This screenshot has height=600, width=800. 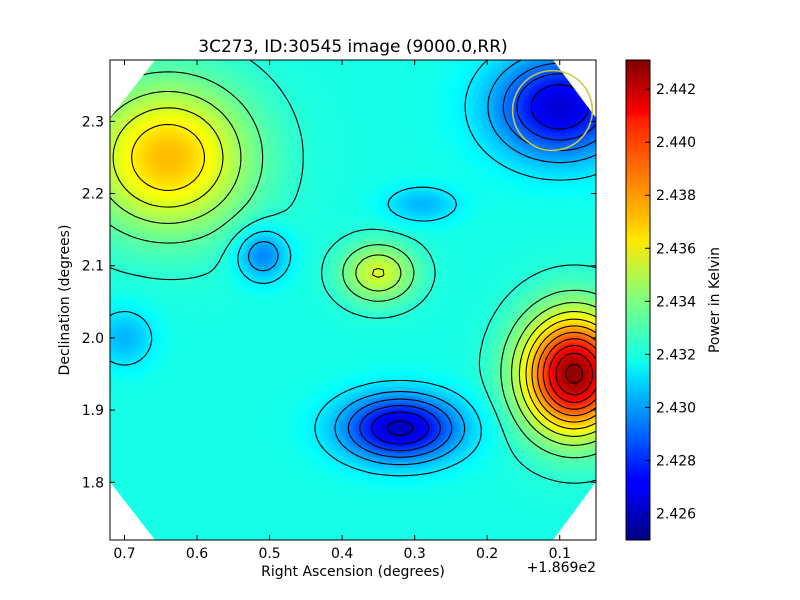 What do you see at coordinates (352, 47) in the screenshot?
I see `chart-title: 3C273, ID:30545 image (9000.0,RR)` at bounding box center [352, 47].